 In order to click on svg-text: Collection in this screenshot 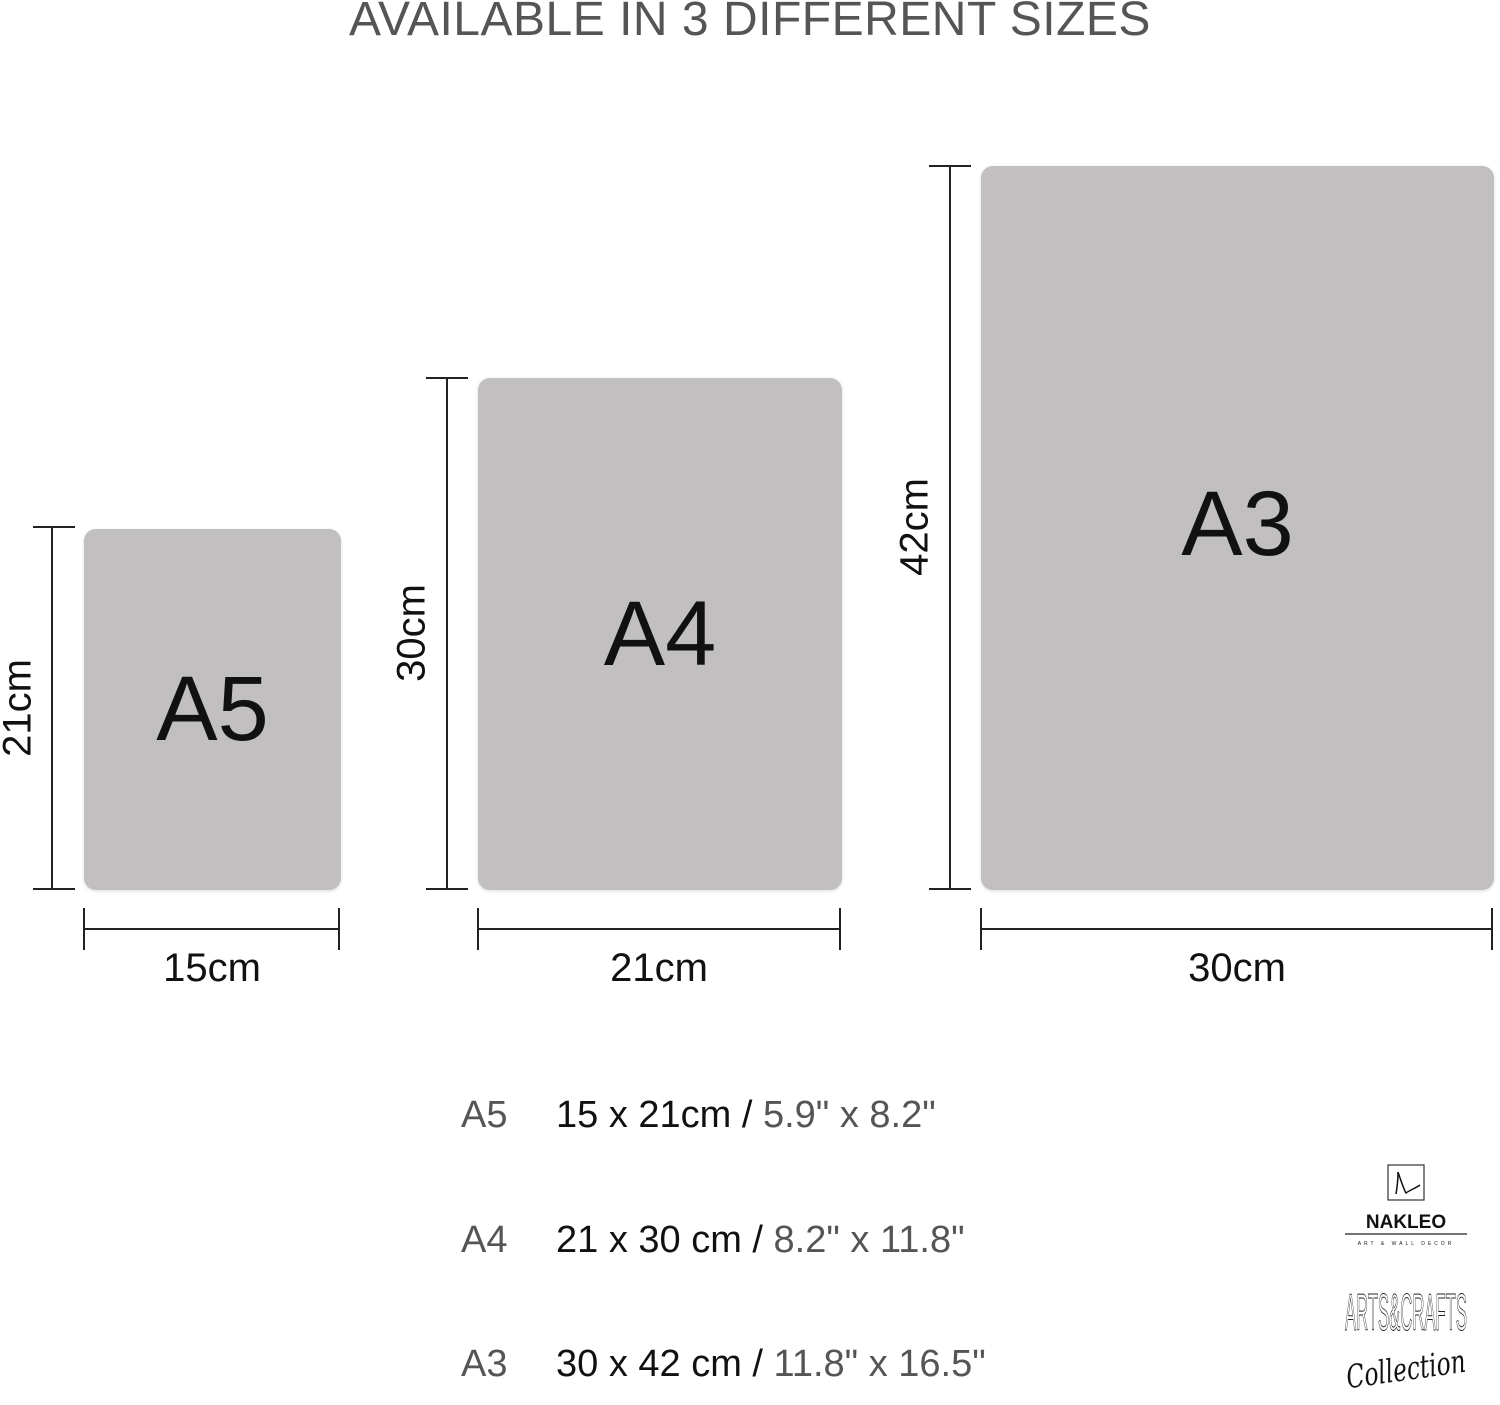, I will do `click(1406, 1369)`.